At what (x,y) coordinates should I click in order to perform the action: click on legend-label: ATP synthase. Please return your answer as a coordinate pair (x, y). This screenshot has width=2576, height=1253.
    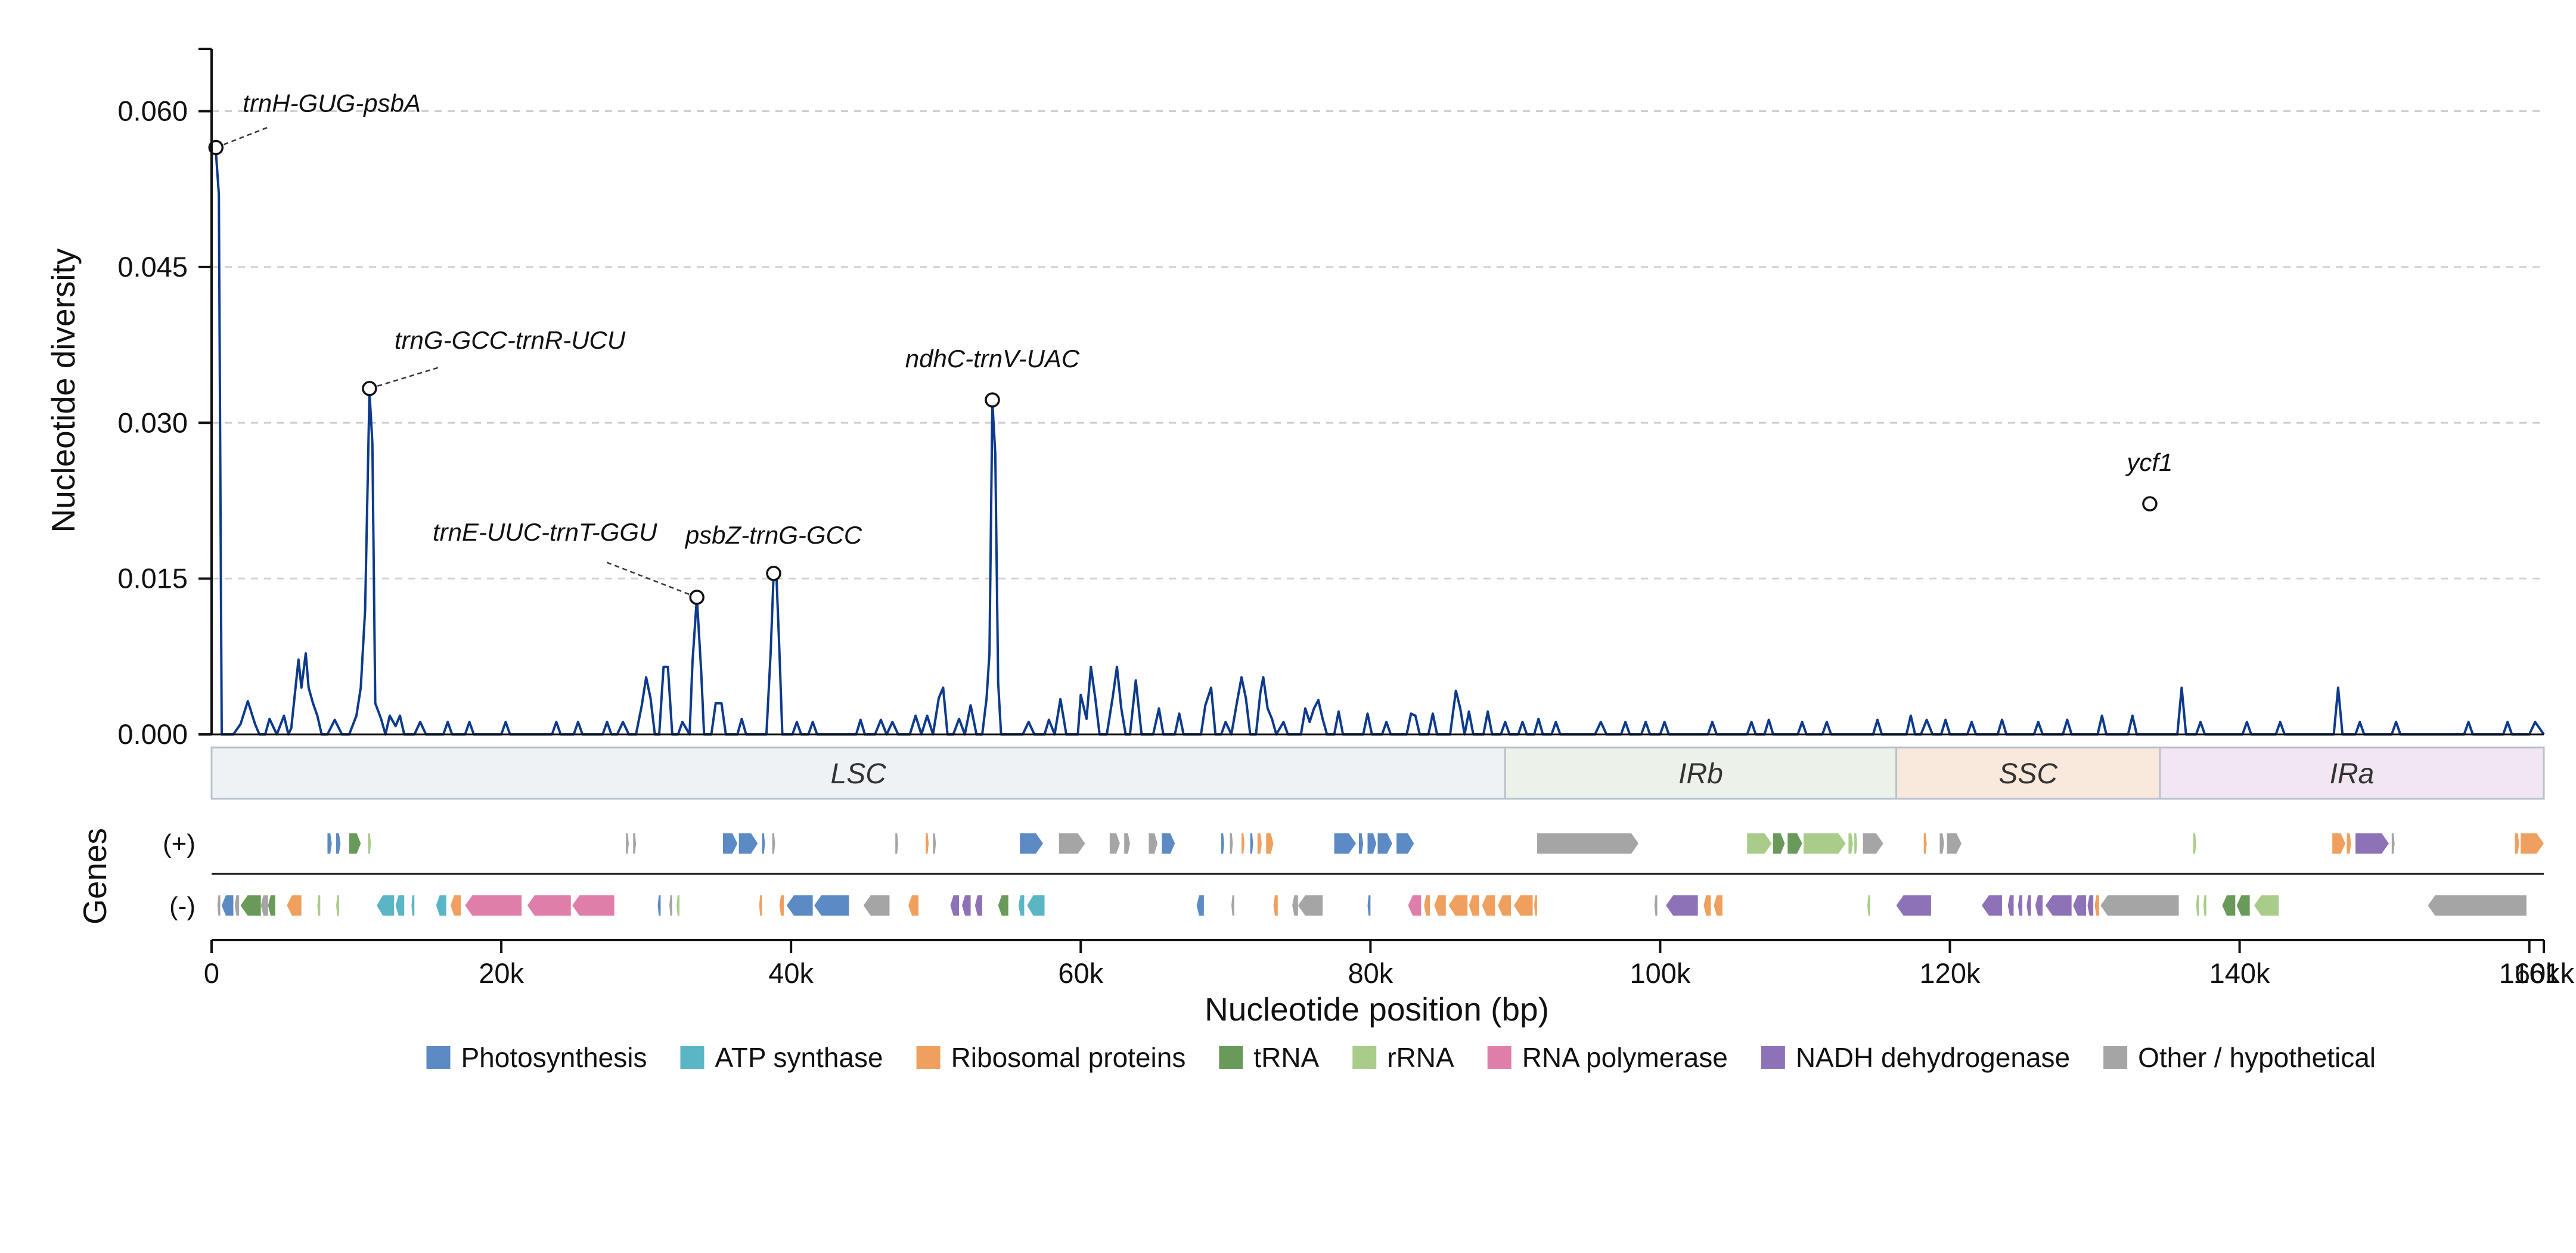
    Looking at the image, I should click on (799, 1057).